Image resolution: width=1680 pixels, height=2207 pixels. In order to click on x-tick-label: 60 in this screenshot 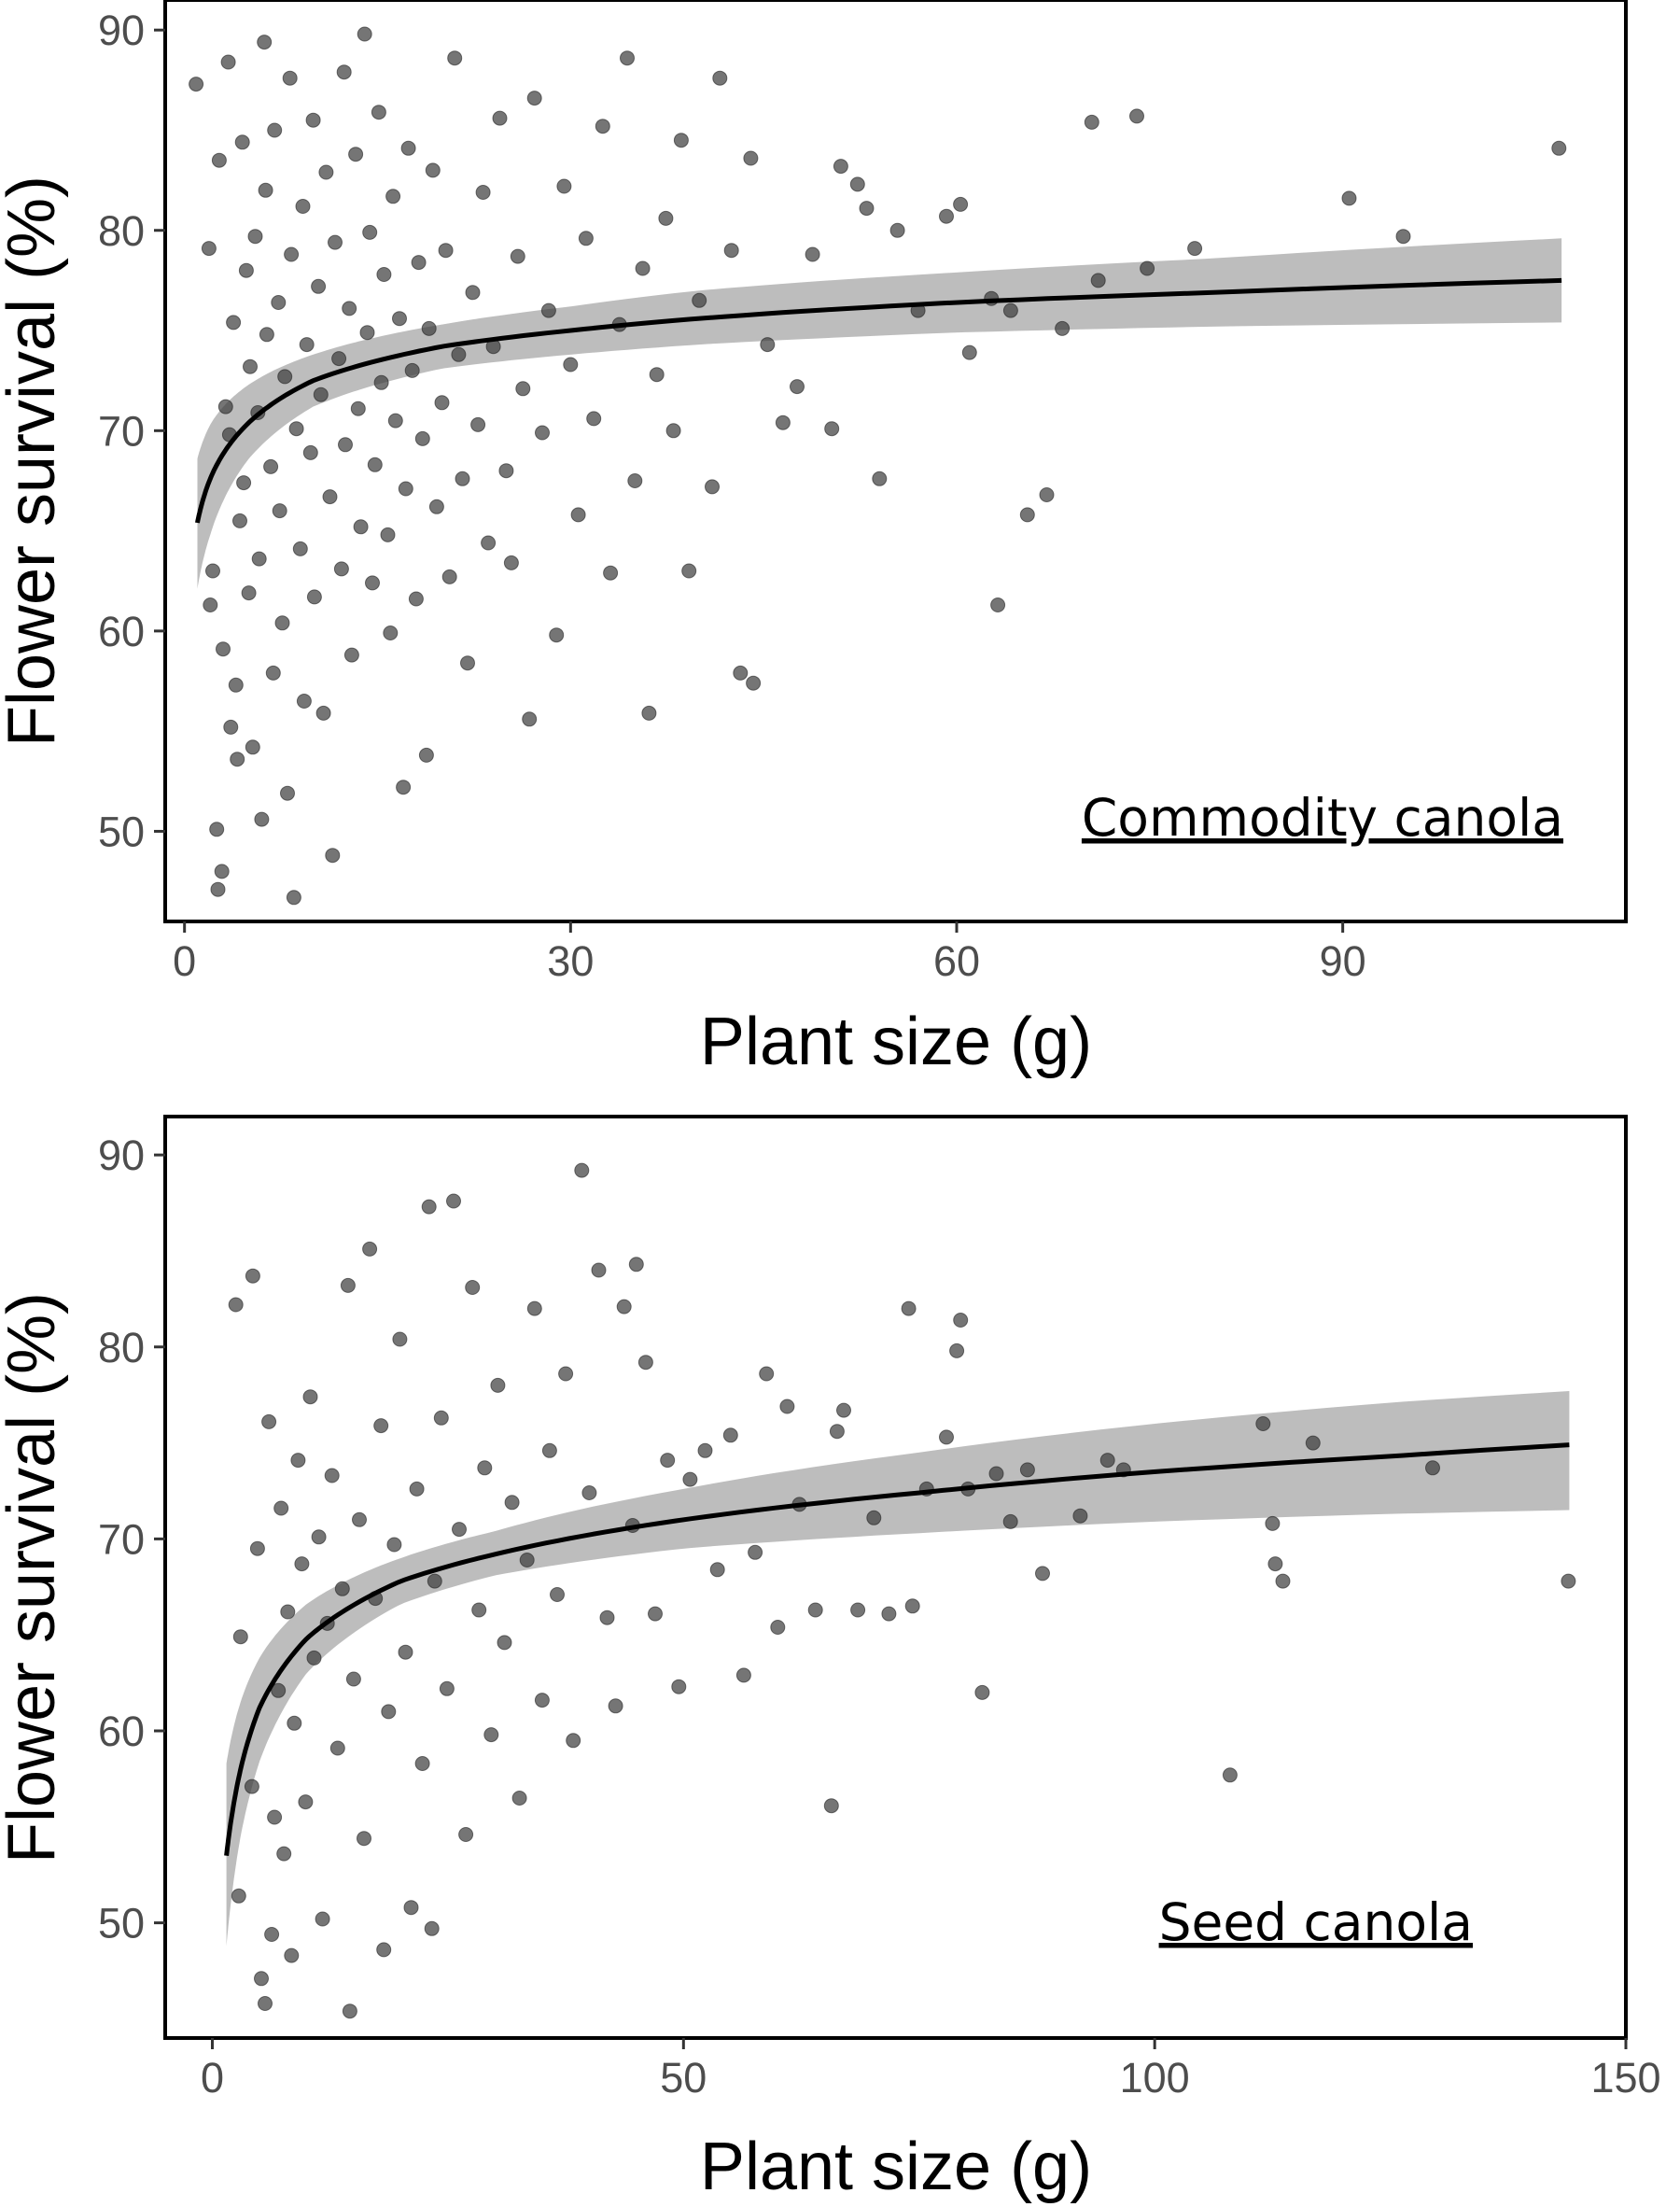, I will do `click(956, 961)`.